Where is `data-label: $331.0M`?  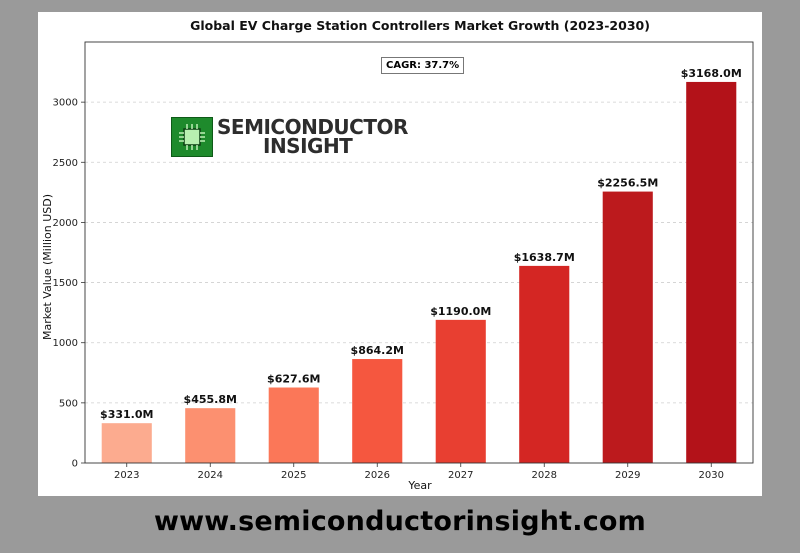
data-label: $331.0M is located at coordinates (126, 414).